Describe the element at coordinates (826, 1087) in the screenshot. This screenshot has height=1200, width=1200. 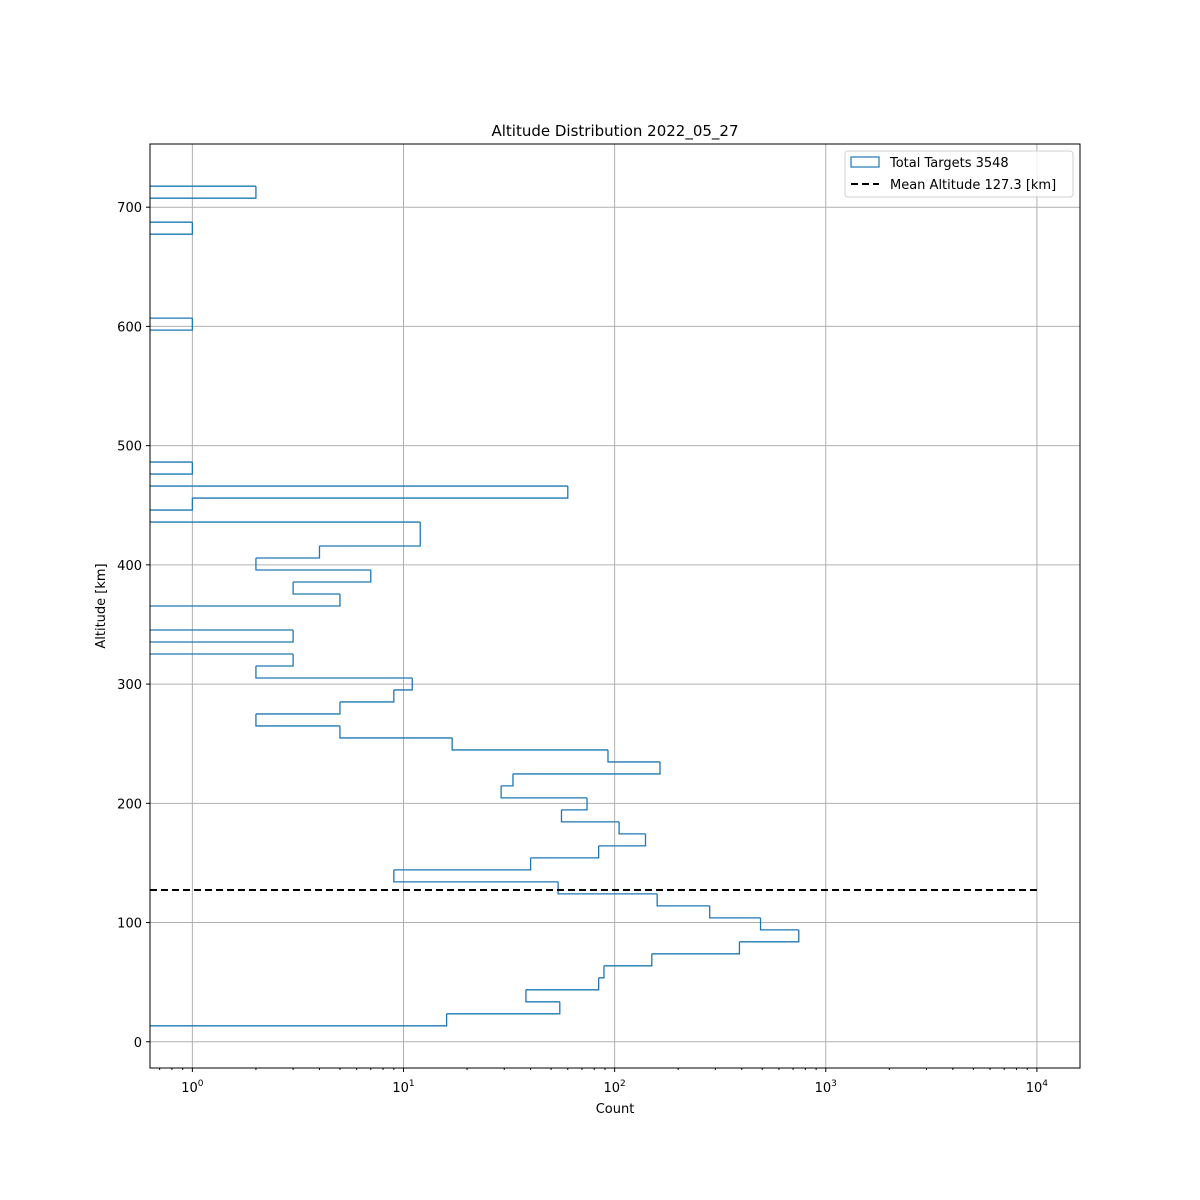
I see `x-tick-label: 10³` at that location.